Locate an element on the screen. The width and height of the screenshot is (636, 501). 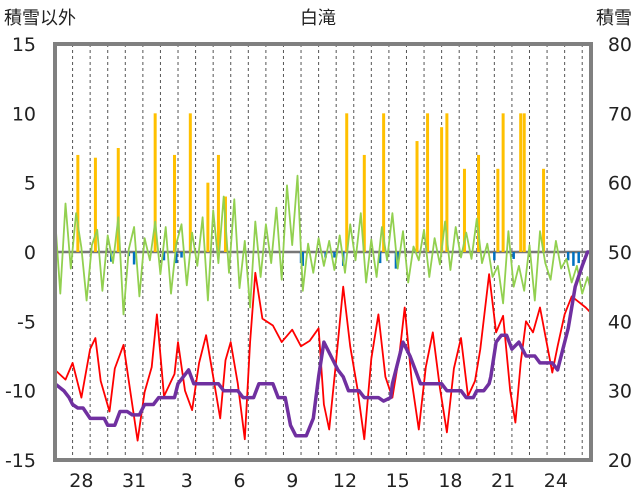
right-tick-label: 30 is located at coordinates (620, 392).